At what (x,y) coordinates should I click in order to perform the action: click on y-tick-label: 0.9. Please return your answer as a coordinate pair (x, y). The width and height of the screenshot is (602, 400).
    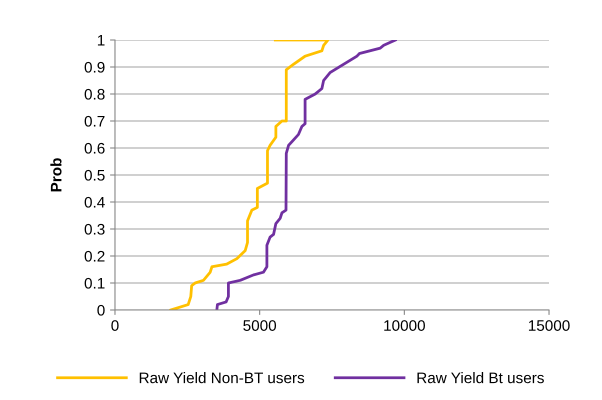
    Looking at the image, I should click on (94, 67).